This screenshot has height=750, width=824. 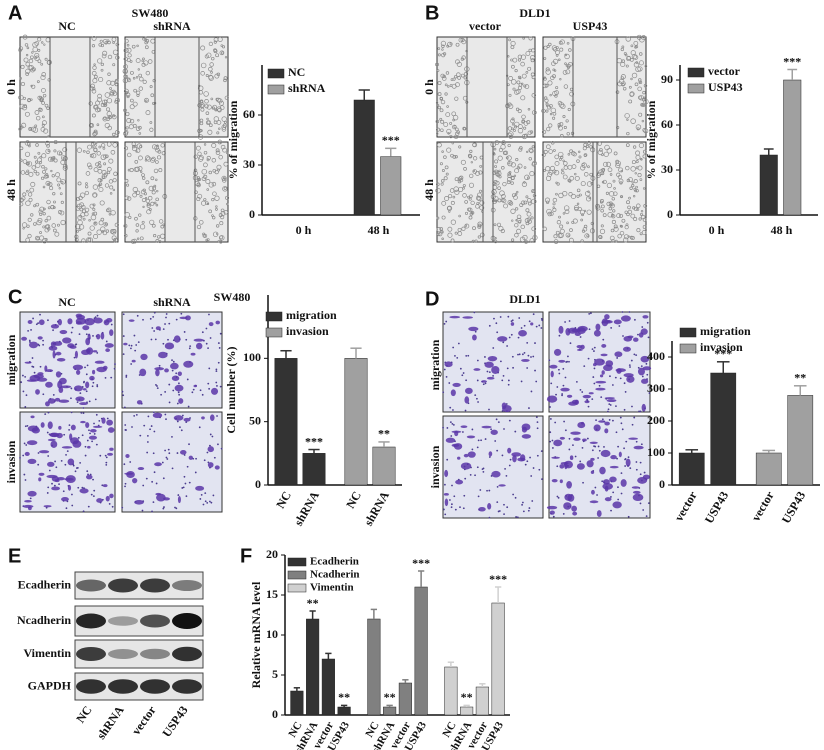 I want to click on y-tick-label: 300, so click(x=656, y=388).